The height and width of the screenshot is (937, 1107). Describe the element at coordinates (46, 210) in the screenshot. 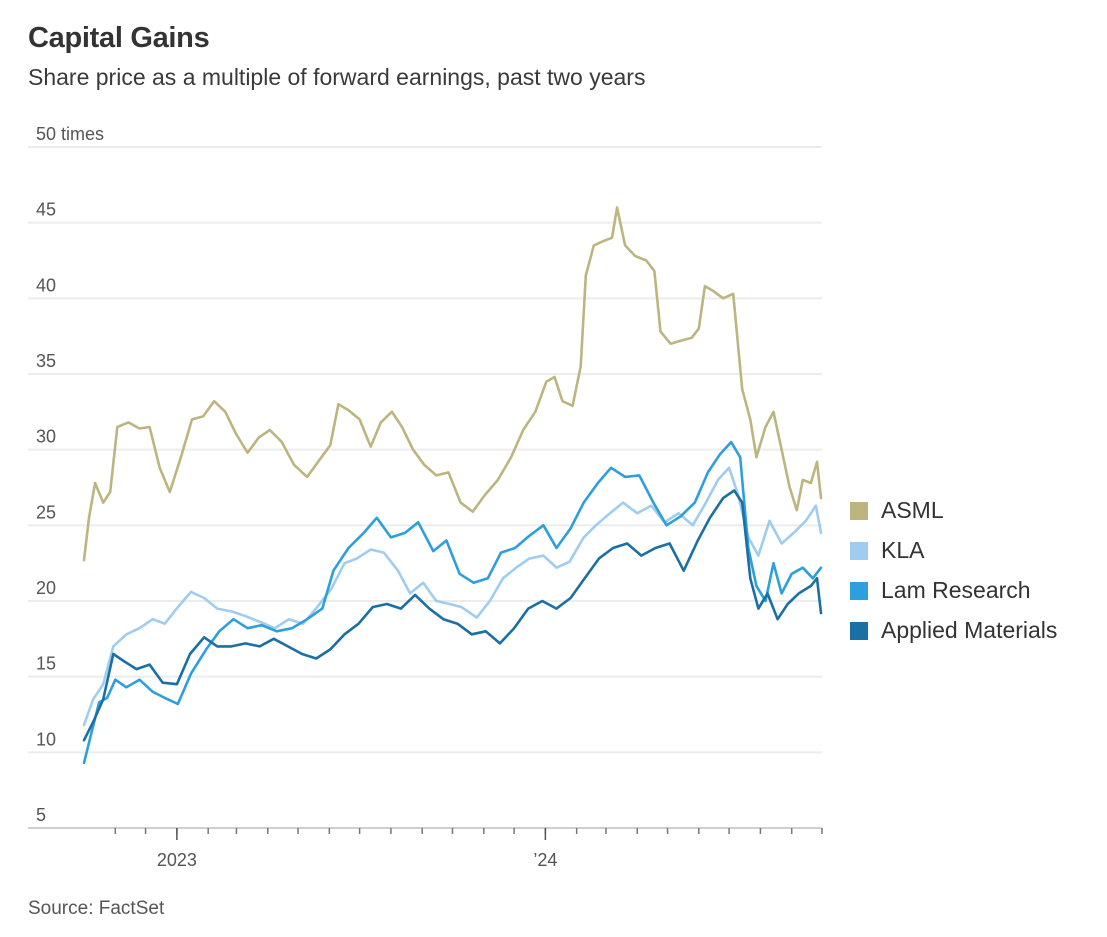

I see `y-tick-label: 45` at that location.